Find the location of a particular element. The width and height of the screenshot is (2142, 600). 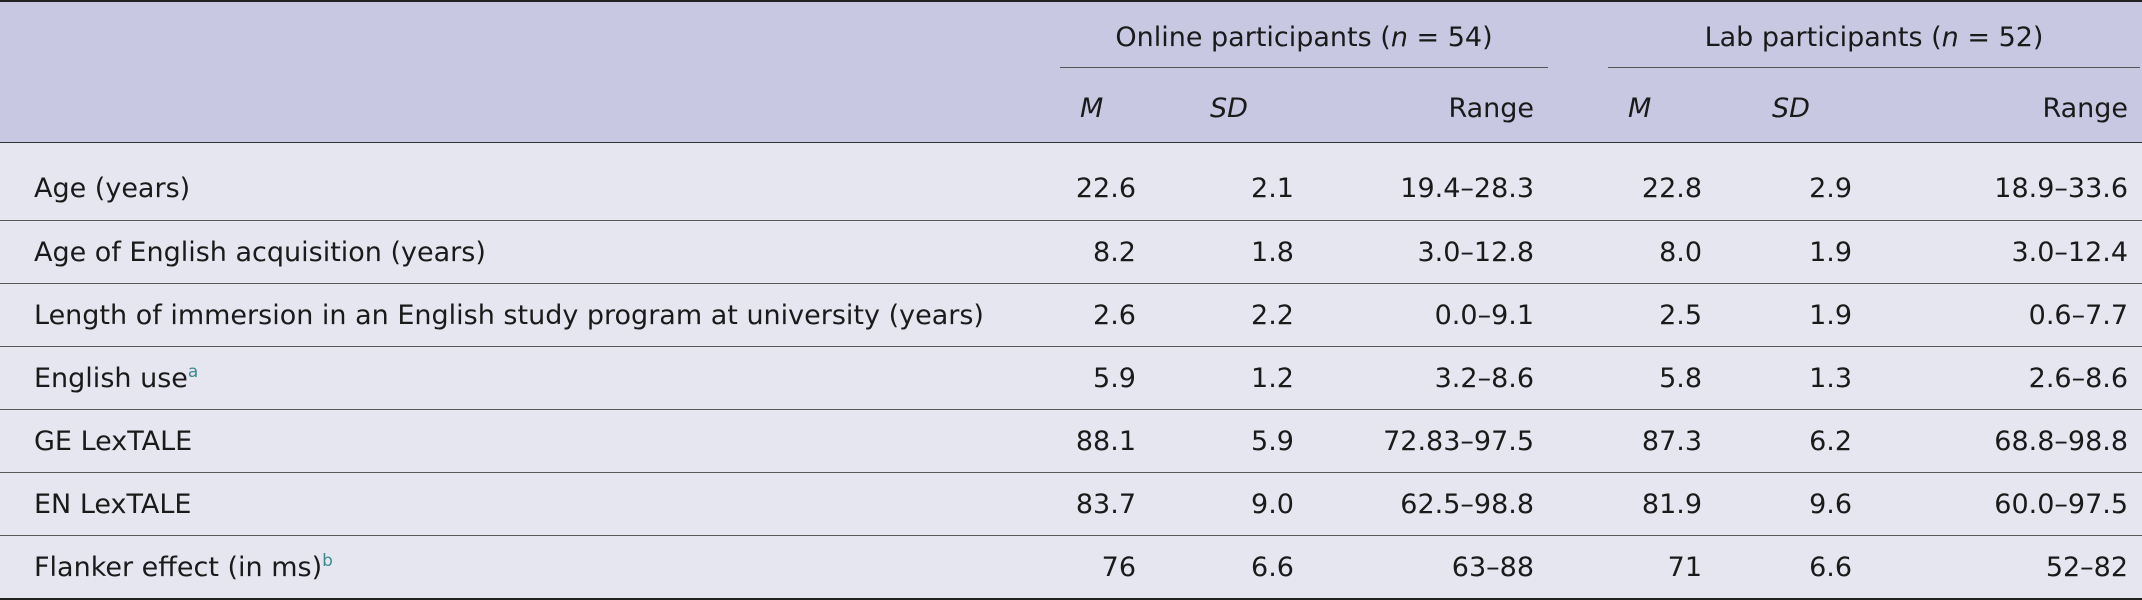

online-range-cell: 19.4–28.3 is located at coordinates (1428, 181).